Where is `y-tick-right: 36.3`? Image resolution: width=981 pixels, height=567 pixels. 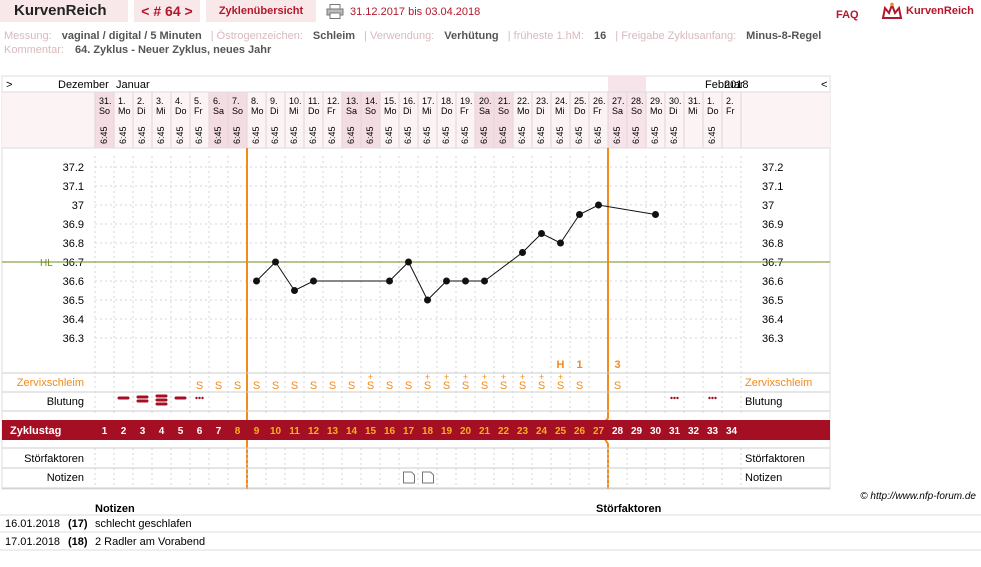
y-tick-right: 36.3 is located at coordinates (772, 339).